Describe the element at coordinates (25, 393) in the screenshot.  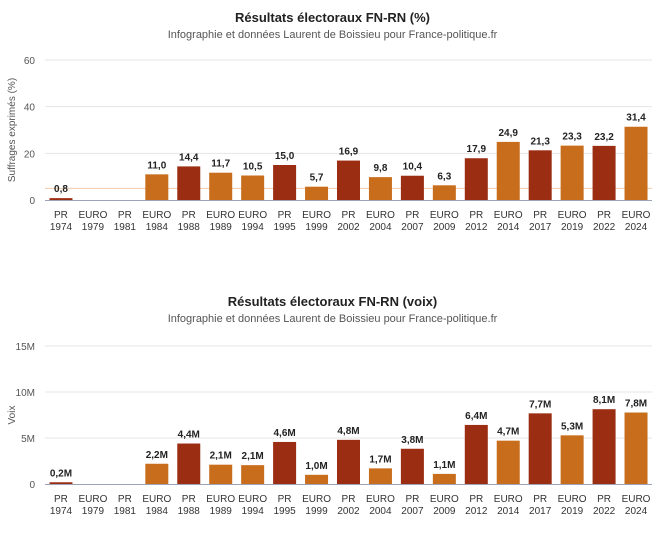
I see `y-tick-label: 10M` at that location.